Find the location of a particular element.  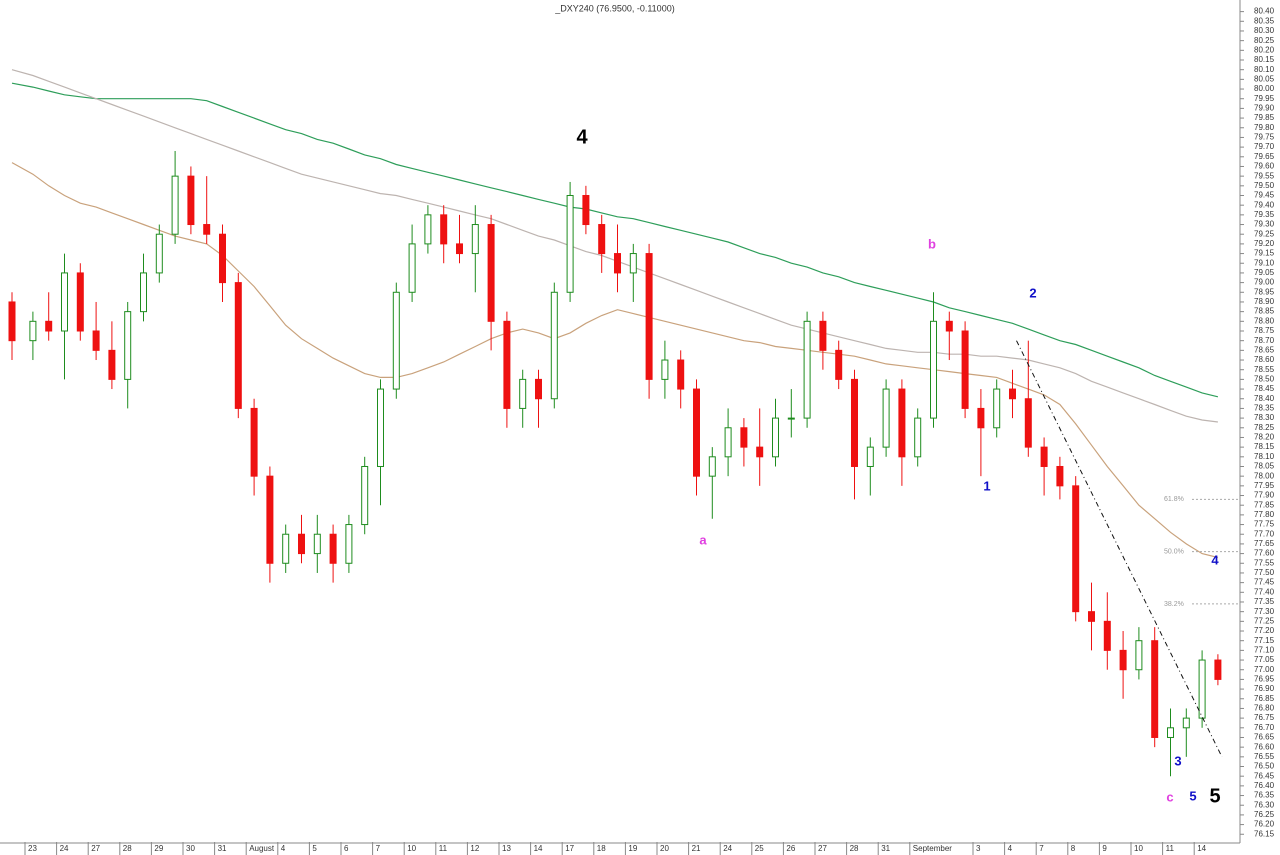

fib-label: 61.8% is located at coordinates (1174, 499).